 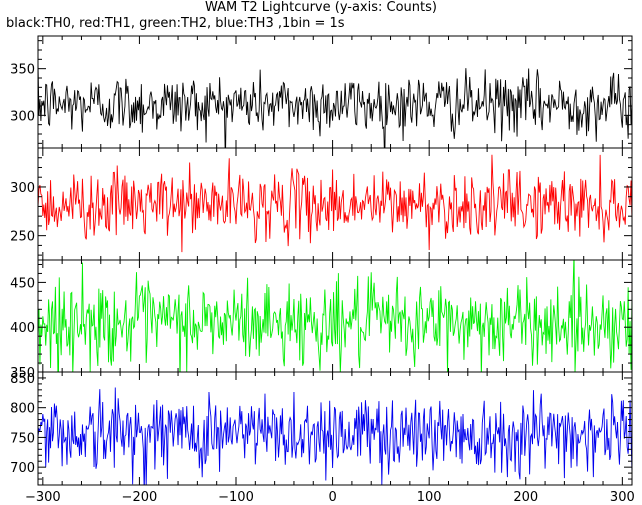 I want to click on x-axis: −300 −200 −100 0 100 200 300, so click(x=330, y=497).